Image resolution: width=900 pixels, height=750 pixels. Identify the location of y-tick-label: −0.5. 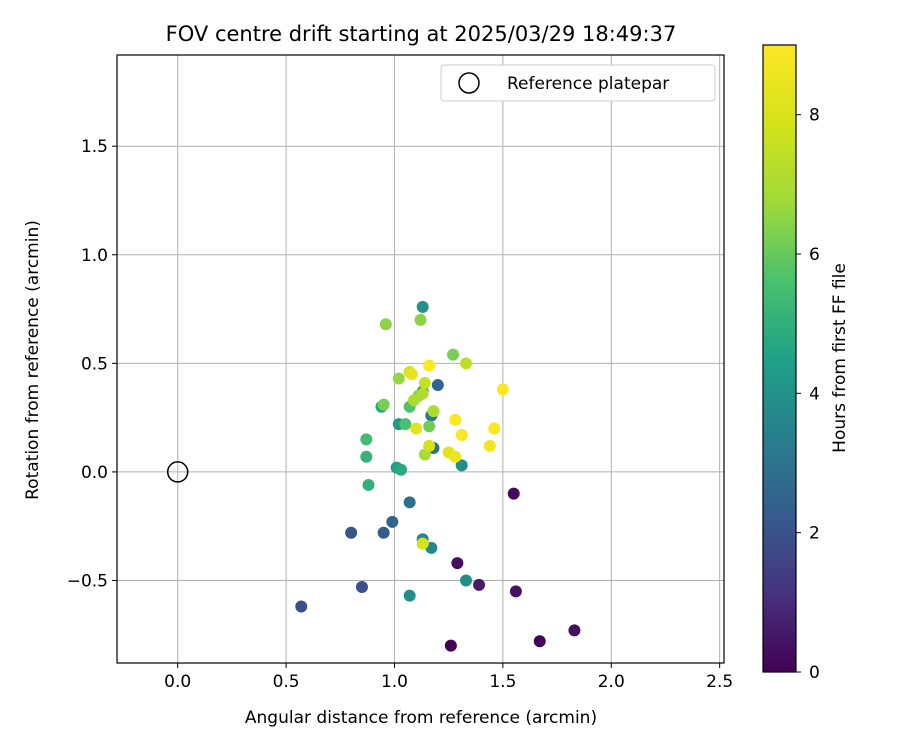
(87, 581).